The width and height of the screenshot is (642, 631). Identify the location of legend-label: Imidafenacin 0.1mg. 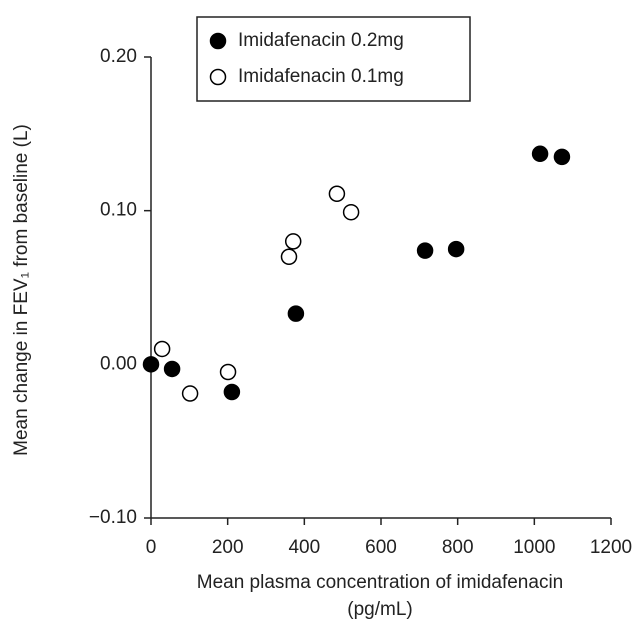
(321, 76).